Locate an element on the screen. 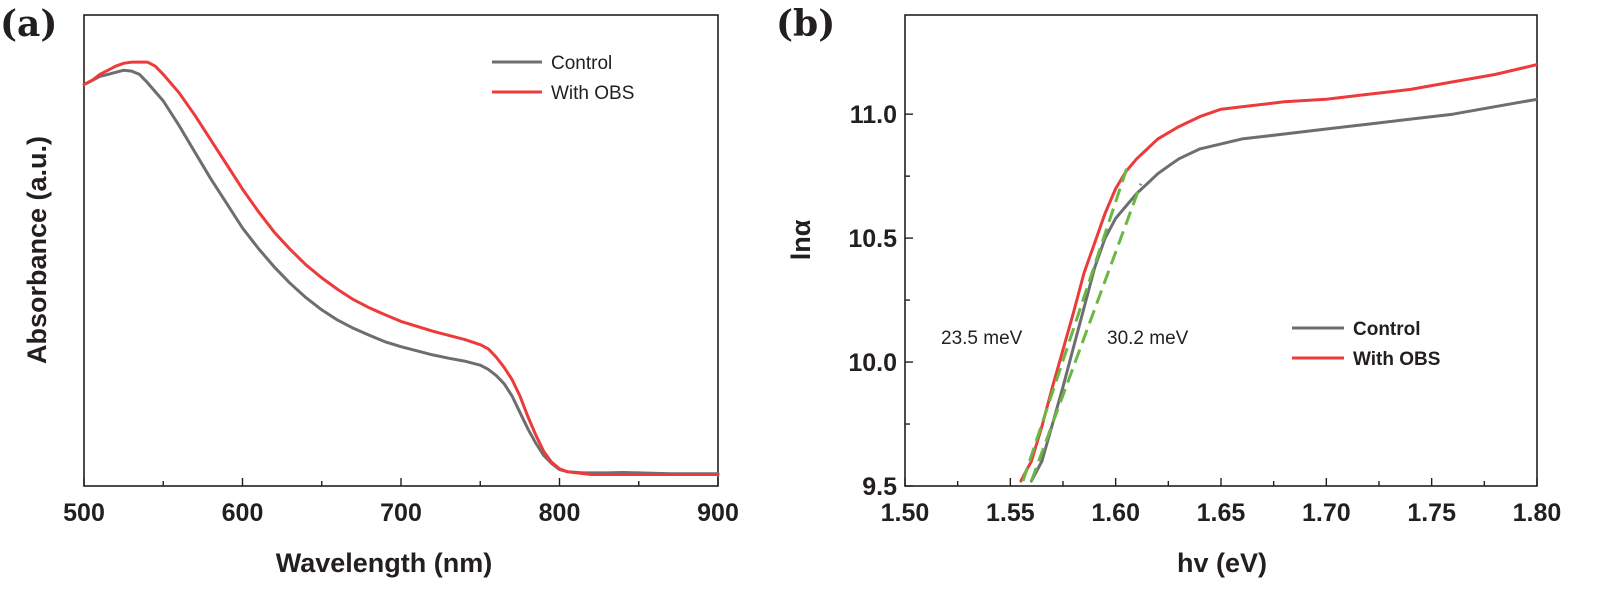  panel-b-label: (b) is located at coordinates (805, 24).